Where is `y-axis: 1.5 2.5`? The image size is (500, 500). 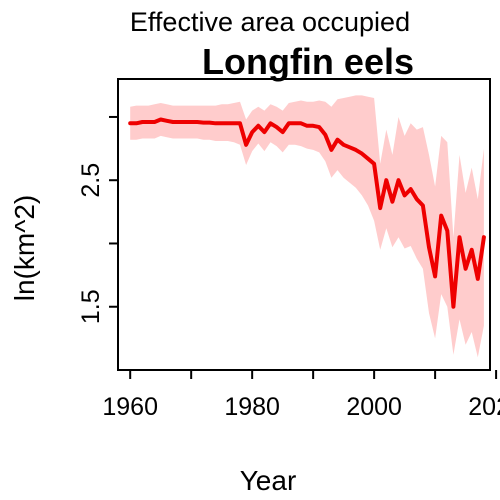
y-axis: 1.5 2.5 is located at coordinates (97, 220).